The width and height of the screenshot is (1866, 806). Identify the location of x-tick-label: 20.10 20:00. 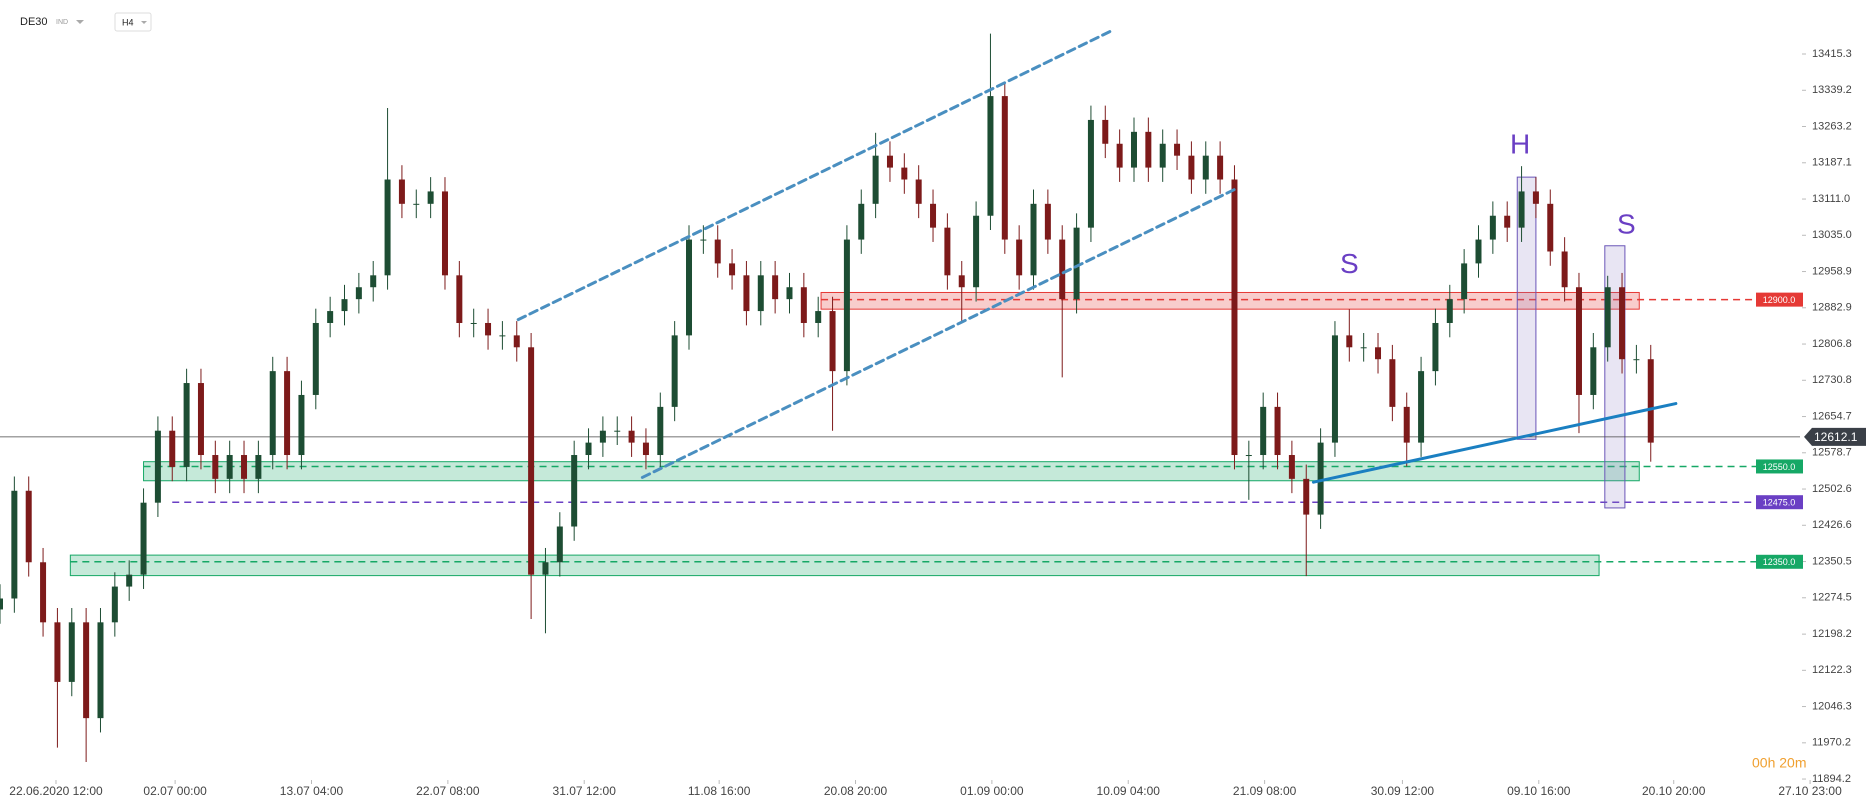
(1674, 791).